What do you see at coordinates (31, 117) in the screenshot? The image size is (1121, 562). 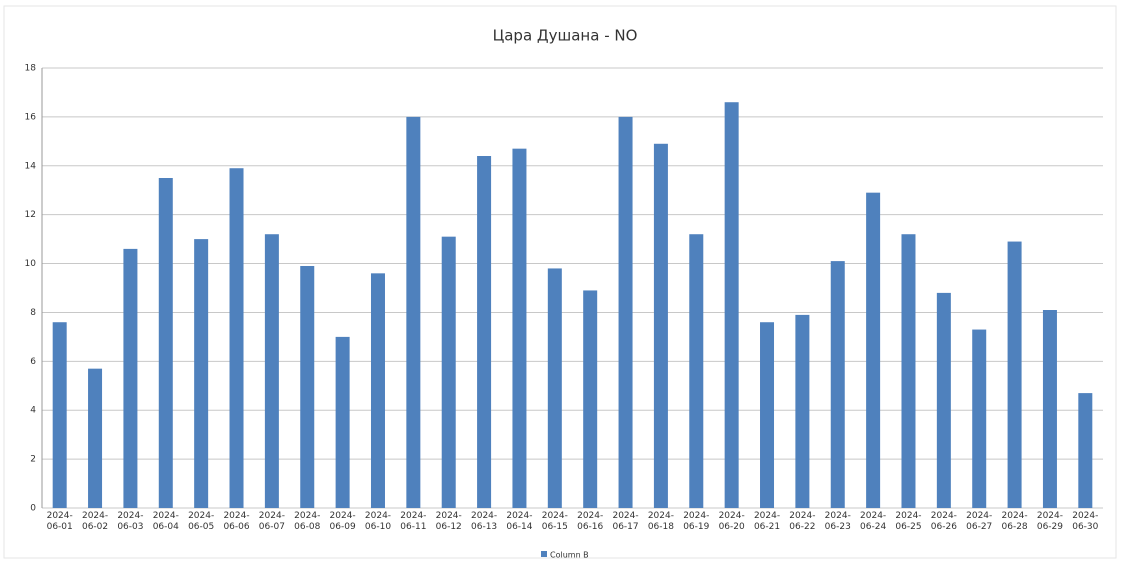 I see `y-tick-label: 16` at bounding box center [31, 117].